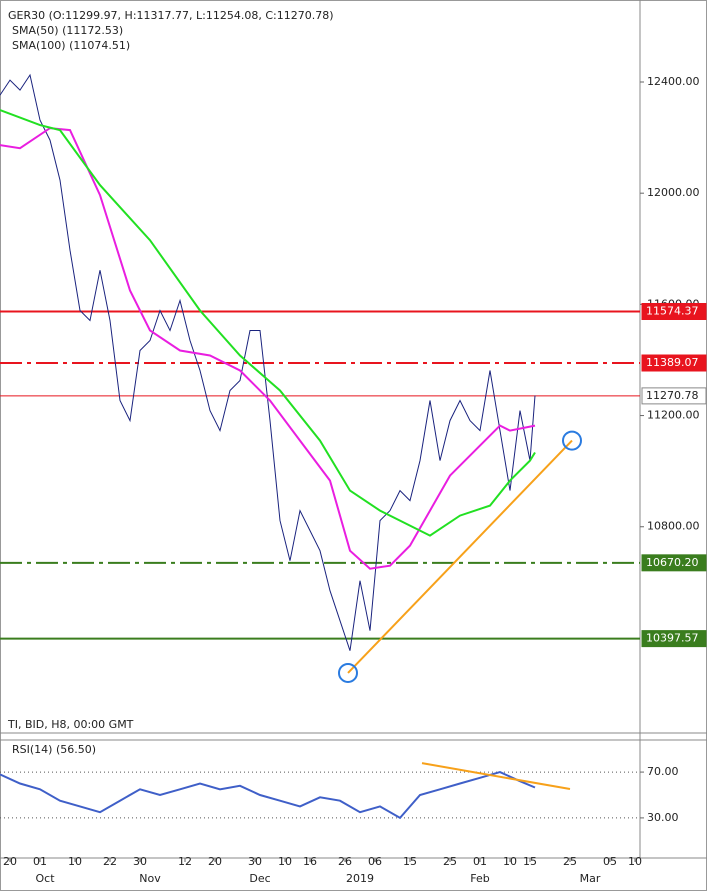  I want to click on sma100-legend: SMA(100) (11074.51), so click(71, 45).